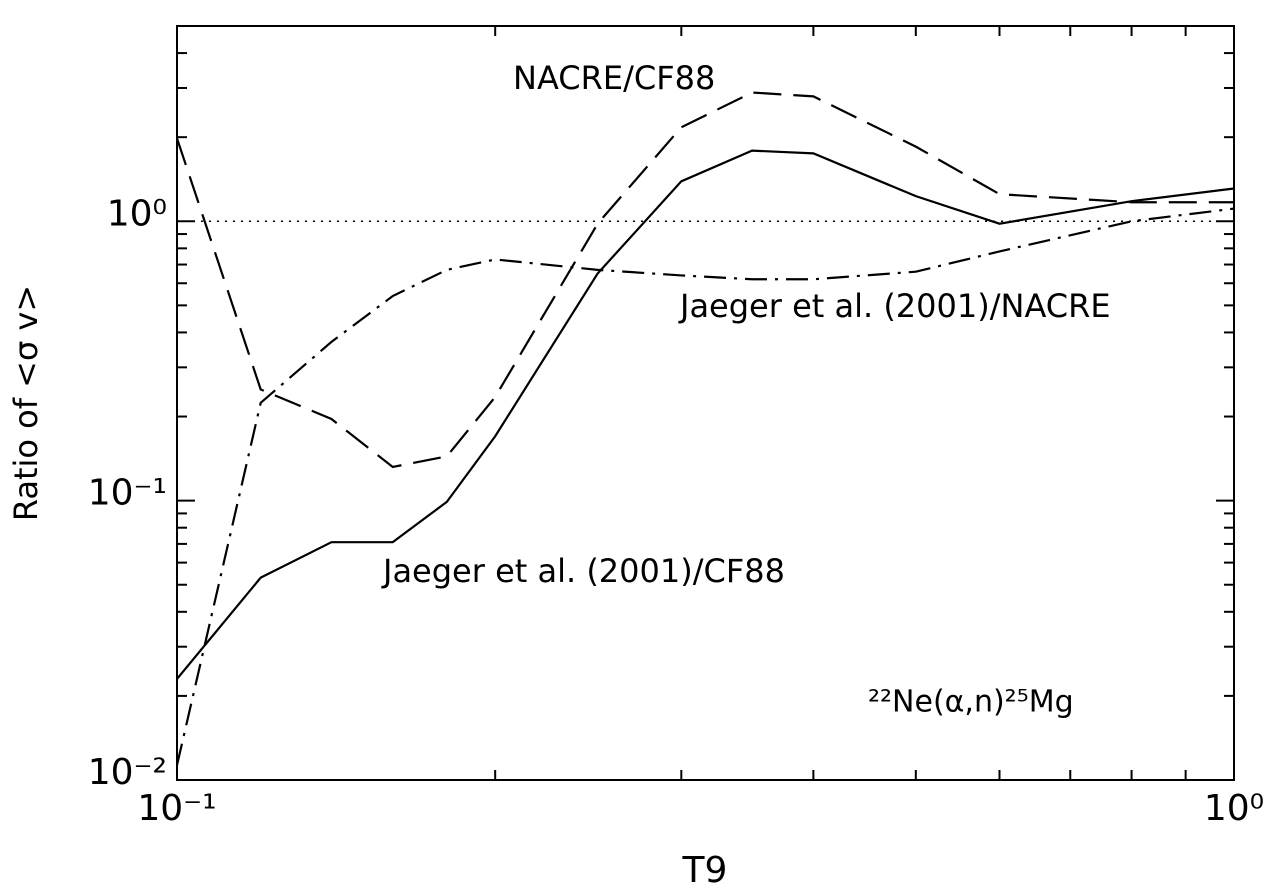  Describe the element at coordinates (614, 78) in the screenshot. I see `series-label: NACRE/CF88` at that location.